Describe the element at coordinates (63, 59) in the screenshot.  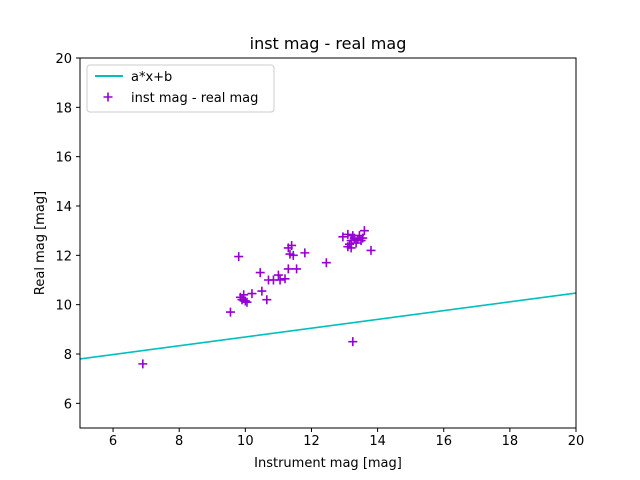
I see `y-tick-label: 20` at that location.